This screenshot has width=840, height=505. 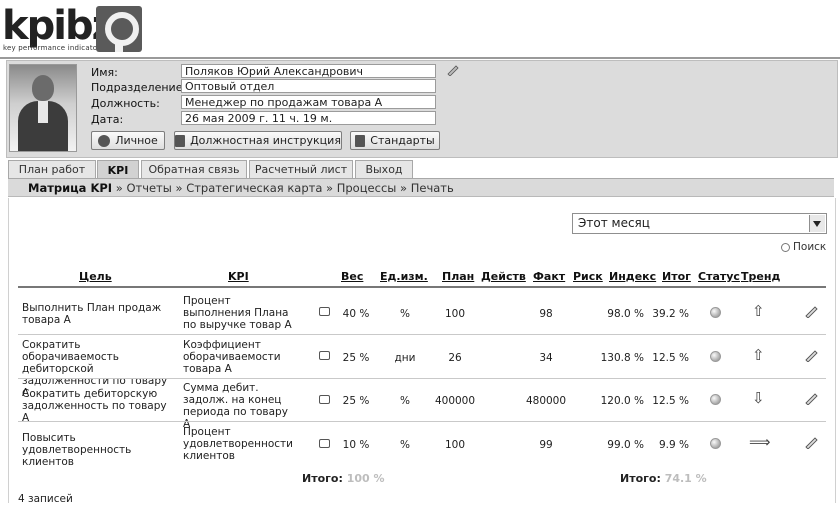 What do you see at coordinates (119, 29) in the screenshot?
I see `logo-mark-icon` at bounding box center [119, 29].